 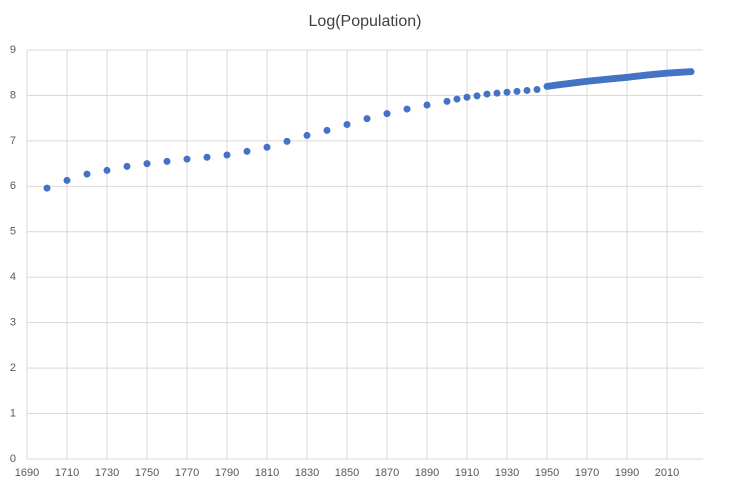 What do you see at coordinates (667, 473) in the screenshot?
I see `x-tick-label: 2010` at bounding box center [667, 473].